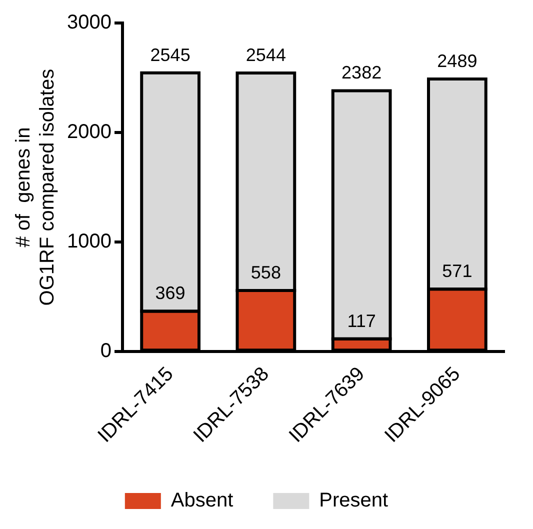 This screenshot has height=529, width=533. I want to click on data-label: 571, so click(457, 271).